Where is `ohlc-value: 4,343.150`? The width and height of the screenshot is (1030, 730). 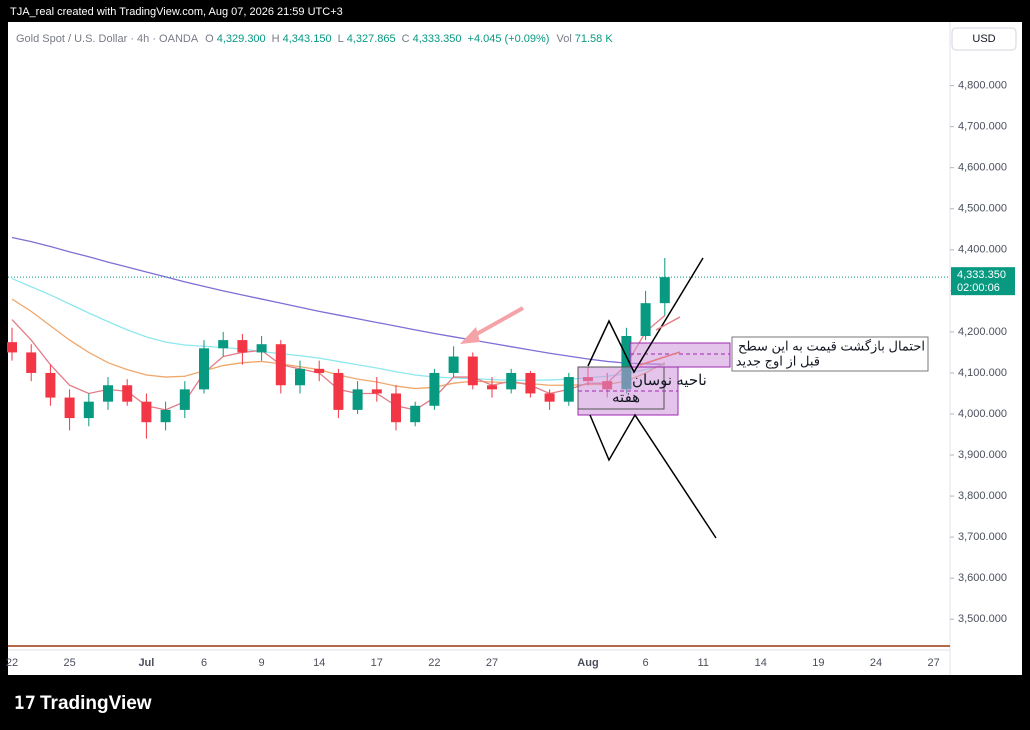
ohlc-value: 4,343.150 is located at coordinates (307, 39).